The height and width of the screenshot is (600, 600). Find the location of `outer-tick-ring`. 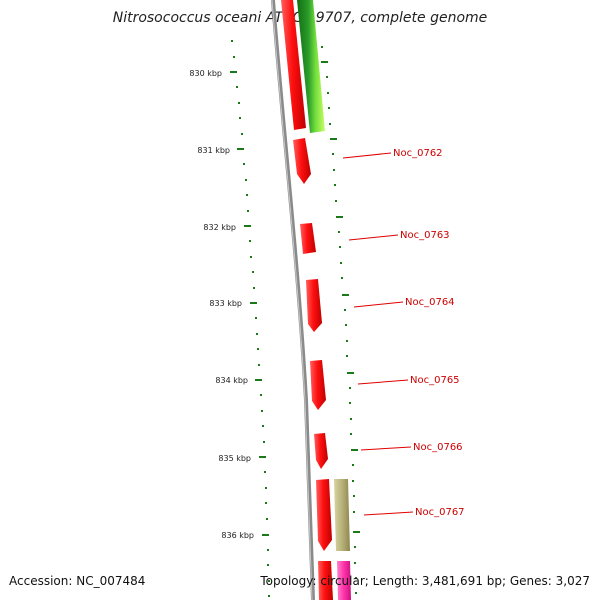

outer-tick-ring is located at coordinates (250, 318).